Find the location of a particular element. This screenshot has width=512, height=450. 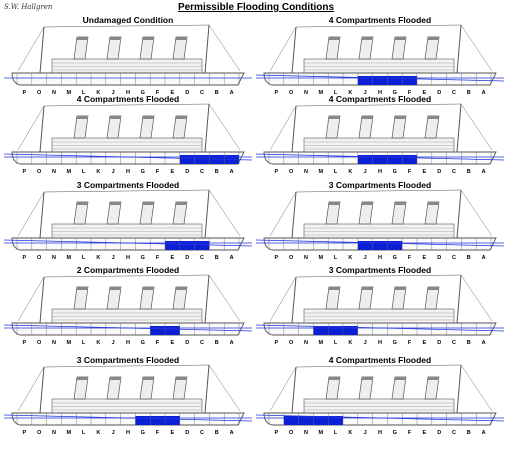

signature: S.W. Hallgren is located at coordinates (28, 7).